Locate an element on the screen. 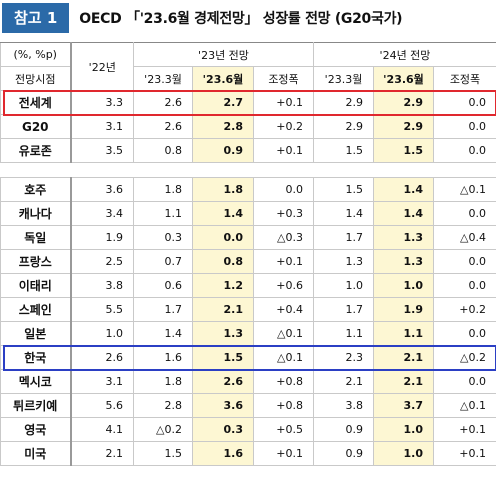 The image size is (496, 500). group-header: '23년 전망 is located at coordinates (223, 54).